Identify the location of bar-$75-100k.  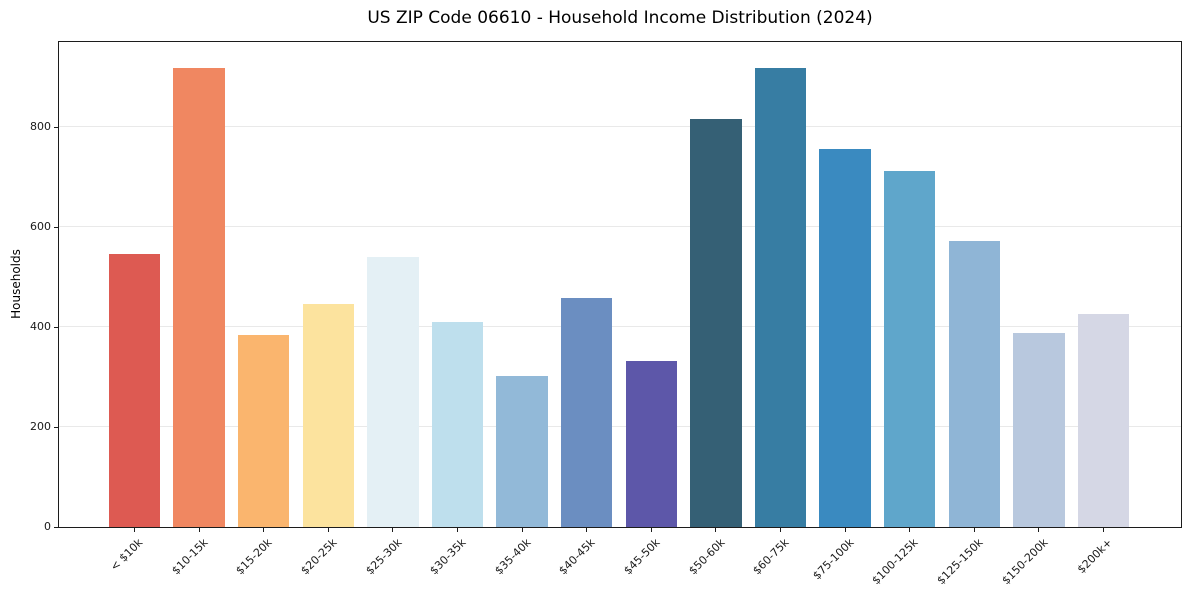
(845, 337).